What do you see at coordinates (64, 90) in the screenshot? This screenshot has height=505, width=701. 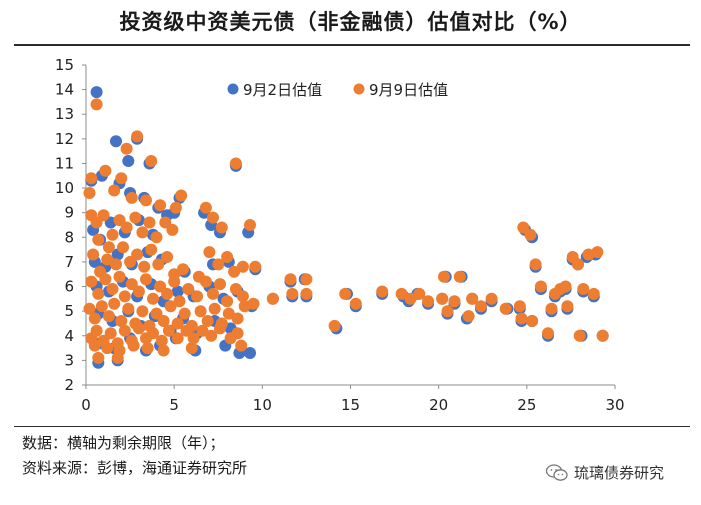 I see `y-tick-label: 14` at bounding box center [64, 90].